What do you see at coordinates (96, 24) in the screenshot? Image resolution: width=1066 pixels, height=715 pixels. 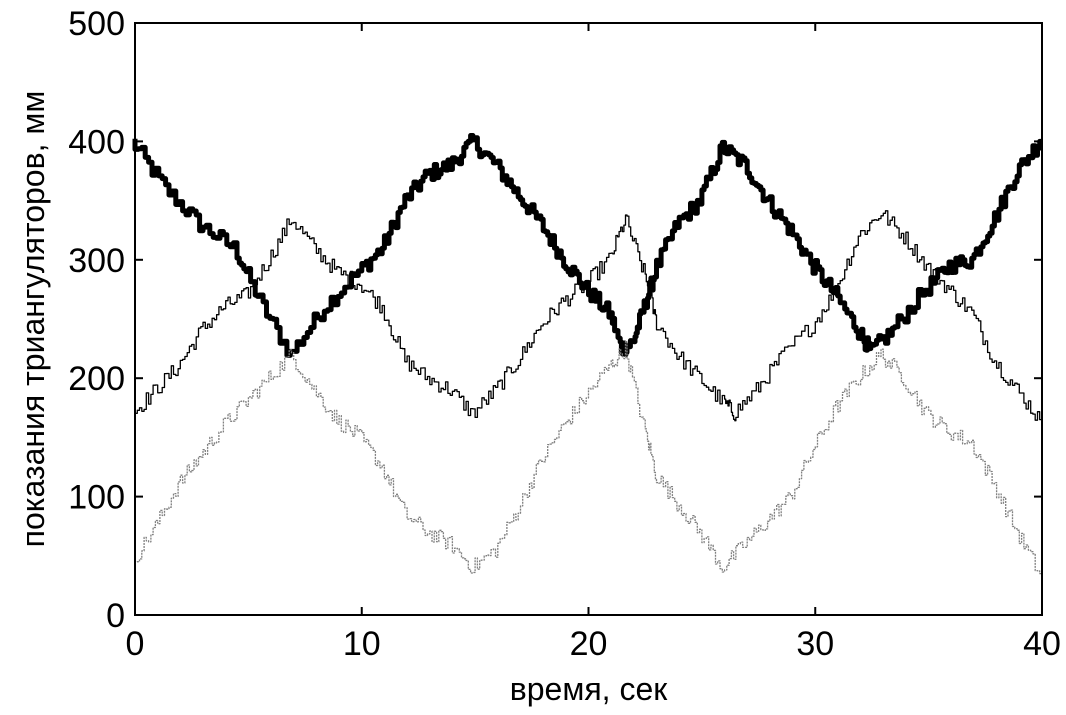 I see `y-tick-label: 500` at bounding box center [96, 24].